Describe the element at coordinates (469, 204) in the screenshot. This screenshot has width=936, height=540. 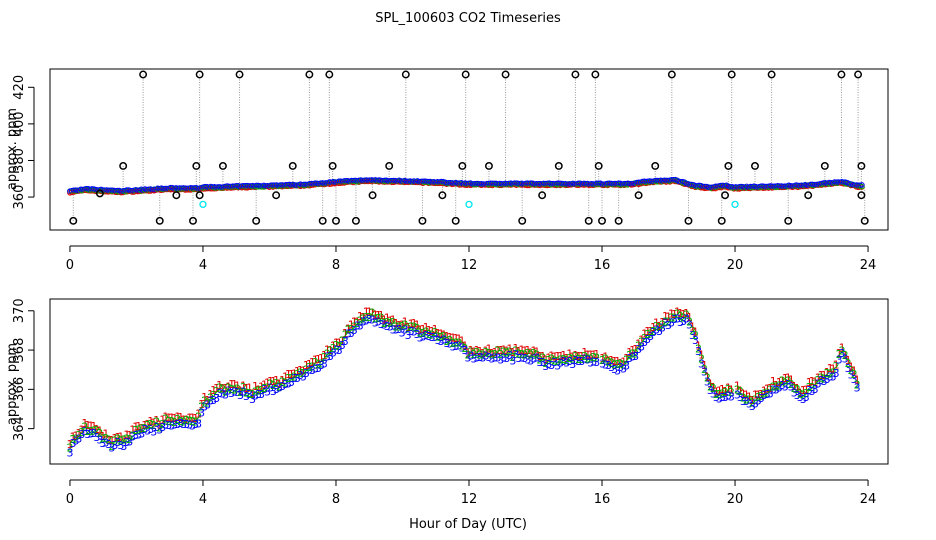
I see `top-flag-points` at that location.